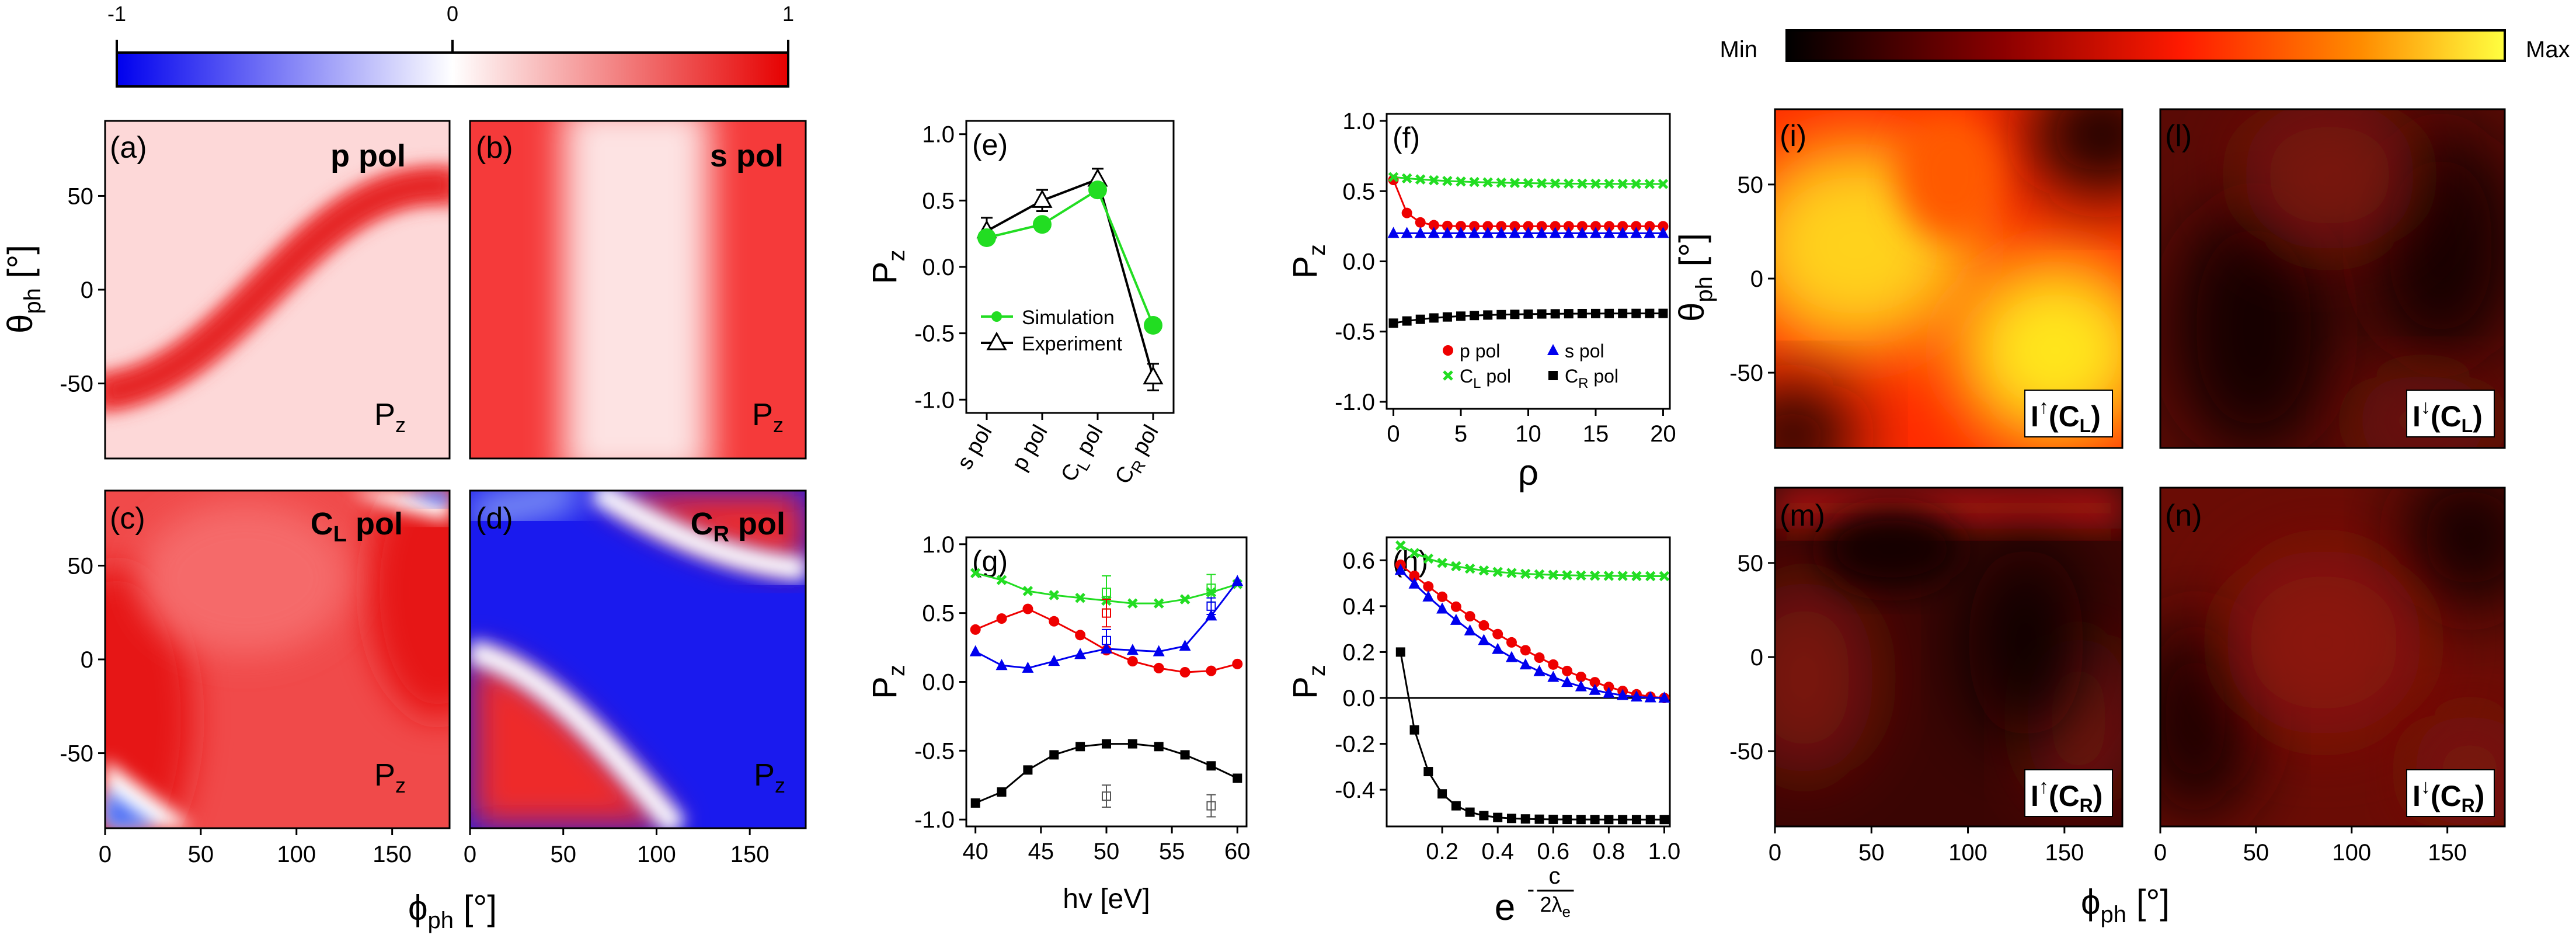 This screenshot has width=2576, height=952. I want to click on panel-n-label: (n), so click(2183, 516).